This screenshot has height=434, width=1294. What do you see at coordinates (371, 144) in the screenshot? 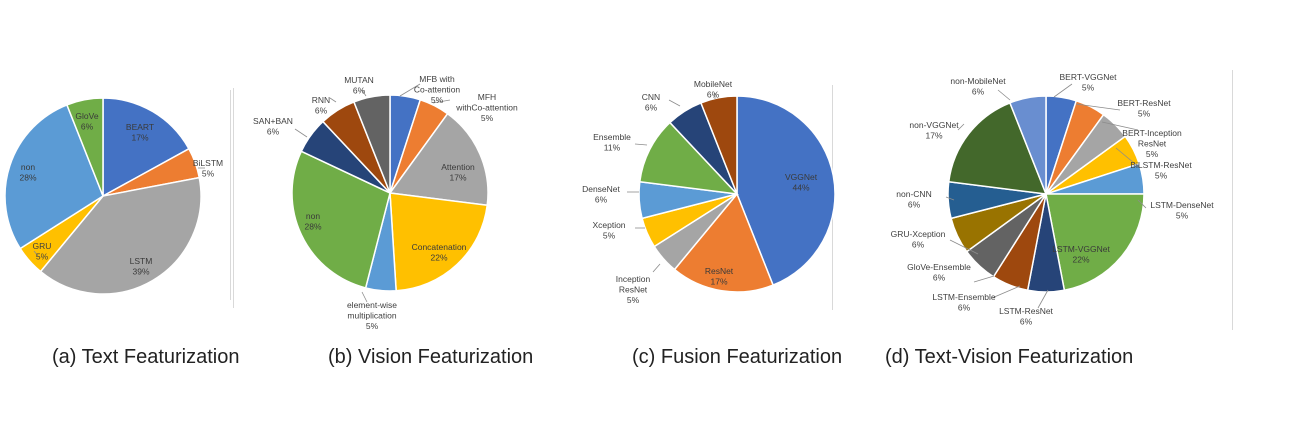
I see `pie-slice-mutan` at bounding box center [371, 144].